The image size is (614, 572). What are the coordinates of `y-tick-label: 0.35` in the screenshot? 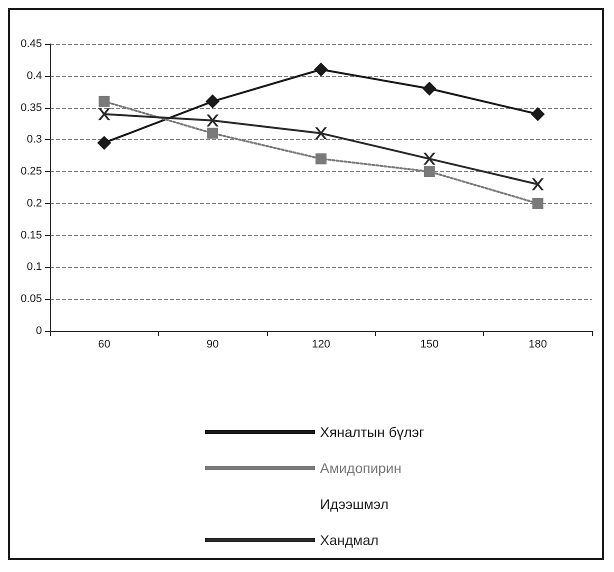 It's located at (31, 108).